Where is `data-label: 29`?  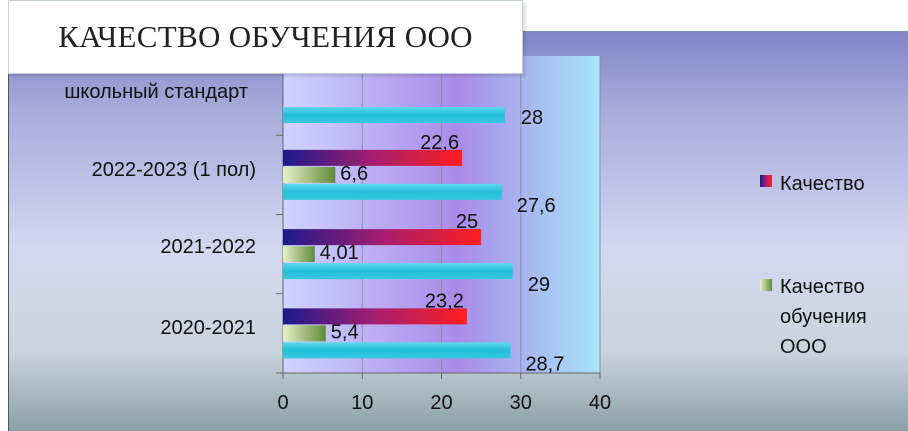 data-label: 29 is located at coordinates (539, 285).